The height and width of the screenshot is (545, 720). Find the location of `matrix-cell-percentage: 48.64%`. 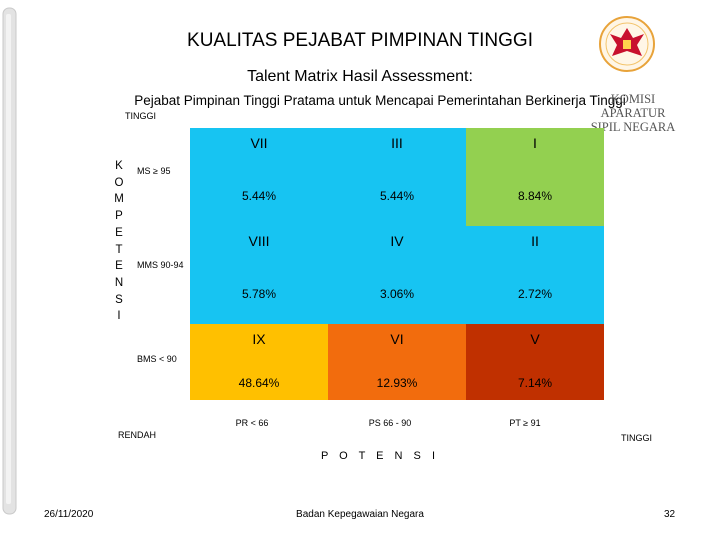

matrix-cell-percentage: 48.64% is located at coordinates (259, 383).